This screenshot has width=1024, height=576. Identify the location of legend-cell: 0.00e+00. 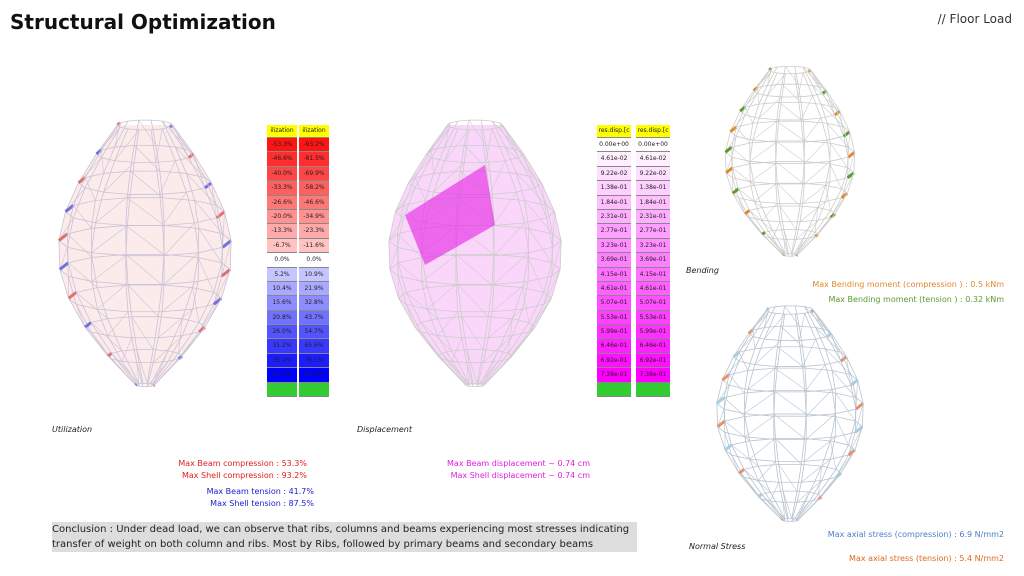
(653, 145).